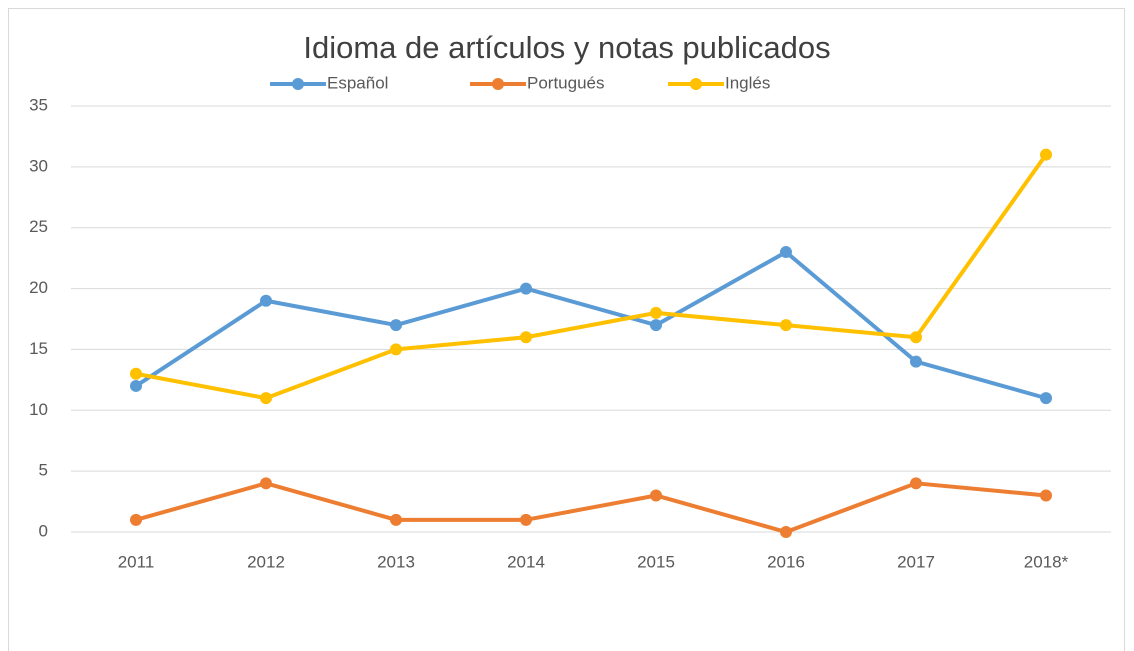 The width and height of the screenshot is (1134, 651). What do you see at coordinates (357, 82) in the screenshot?
I see `legend-label: Español` at bounding box center [357, 82].